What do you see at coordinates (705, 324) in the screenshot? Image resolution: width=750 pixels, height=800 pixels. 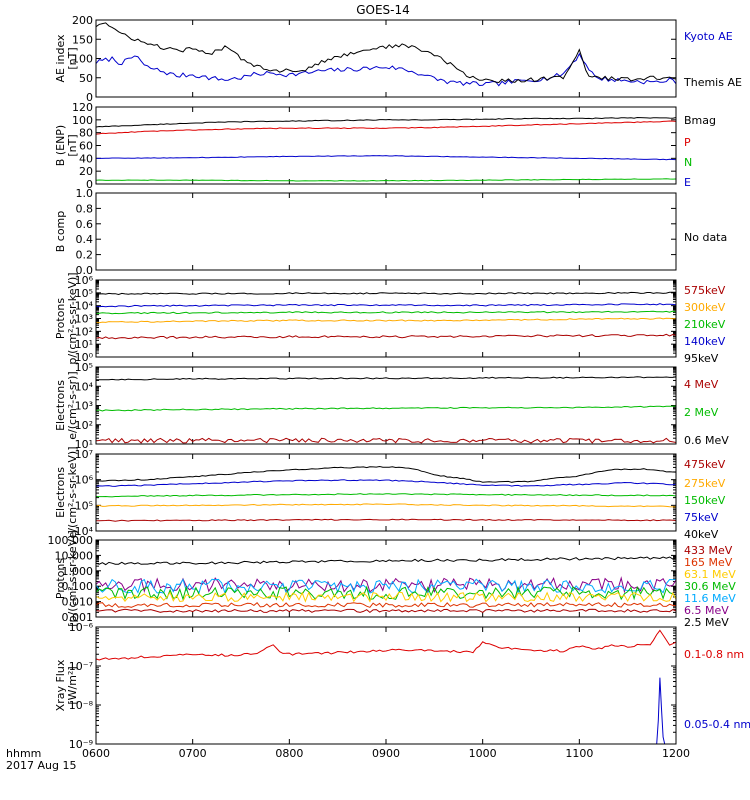 I see `legend-entry: 210keV` at bounding box center [705, 324].